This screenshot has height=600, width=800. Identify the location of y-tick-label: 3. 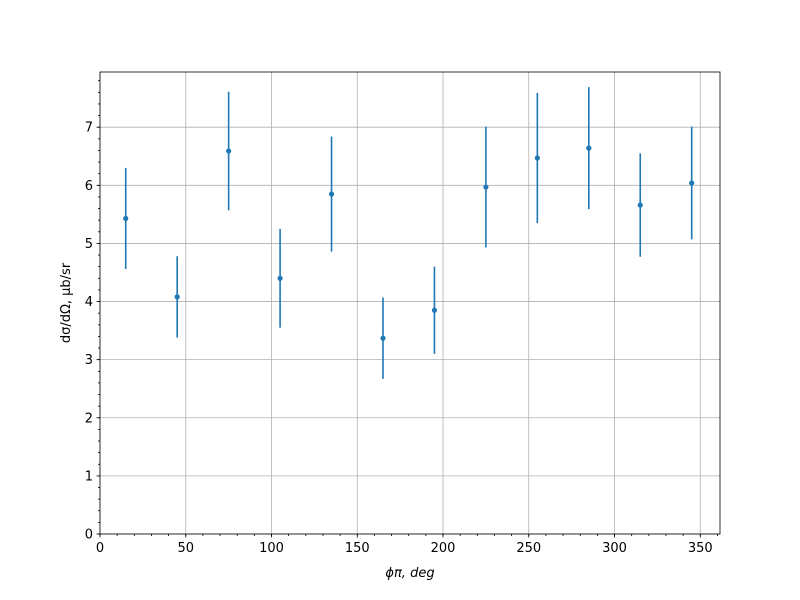
(89, 360).